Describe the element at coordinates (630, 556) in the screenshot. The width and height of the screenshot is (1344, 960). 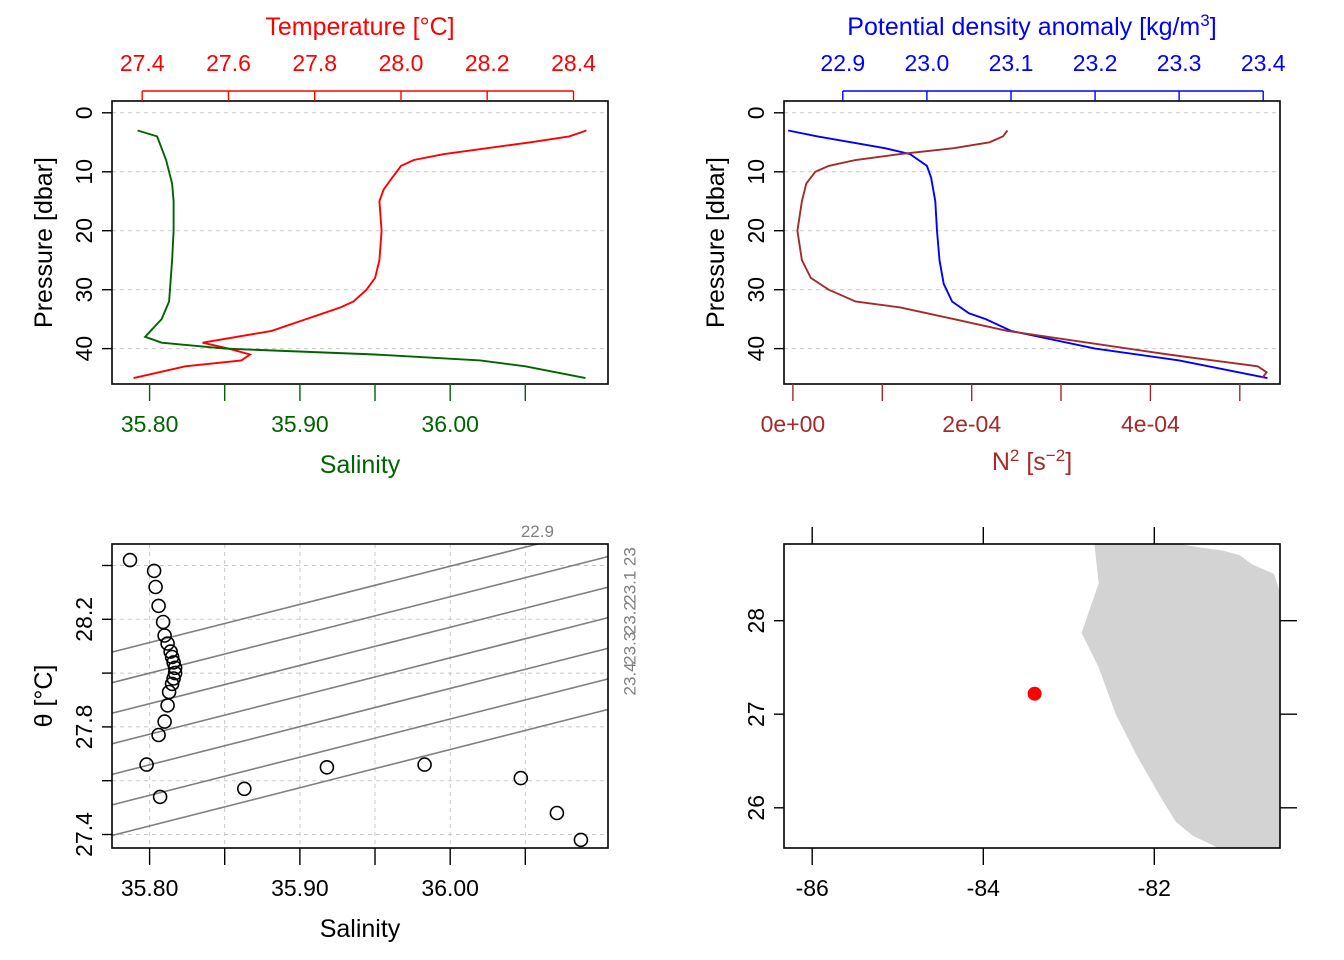
I see `isopycnal-label: 23` at that location.